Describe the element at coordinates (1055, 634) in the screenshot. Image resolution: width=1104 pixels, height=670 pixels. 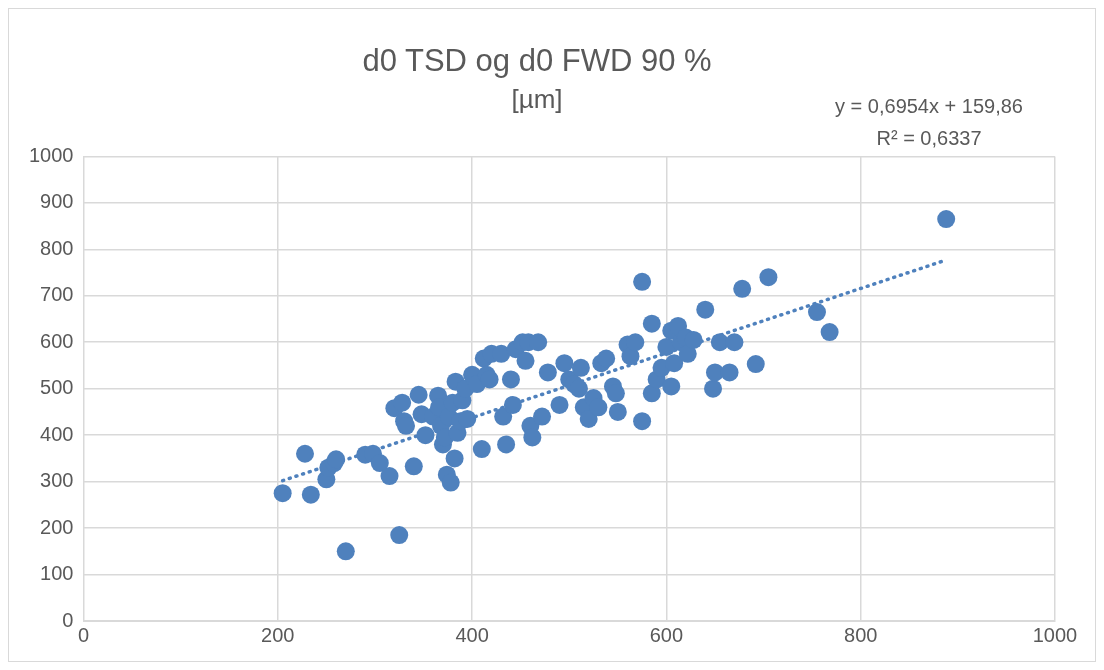
I see `x-tick-label: 1000` at that location.